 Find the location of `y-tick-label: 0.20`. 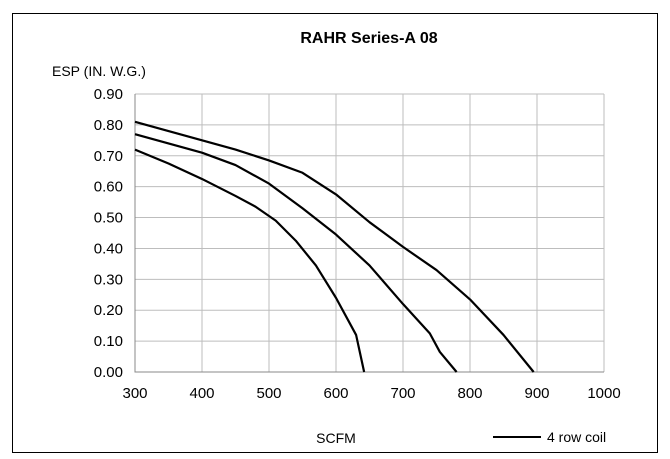

y-tick-label: 0.20 is located at coordinates (108, 310).